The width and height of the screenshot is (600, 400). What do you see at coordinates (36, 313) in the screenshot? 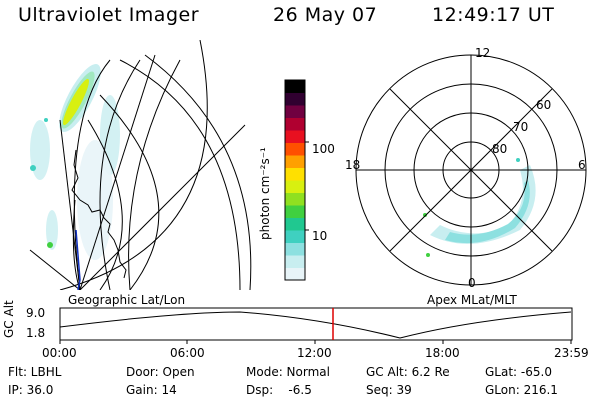
I see `timeline-ytick-9: 9.0` at bounding box center [36, 313].